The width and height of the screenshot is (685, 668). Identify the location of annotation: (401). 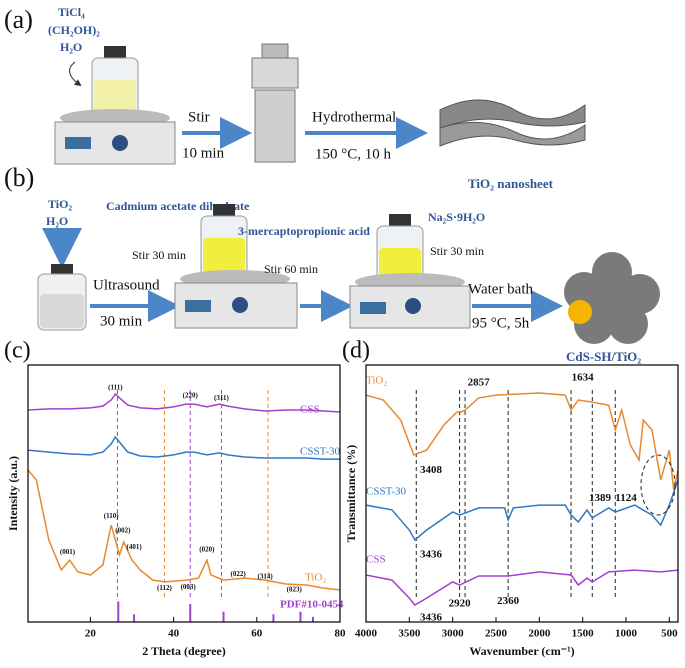
(134, 547).